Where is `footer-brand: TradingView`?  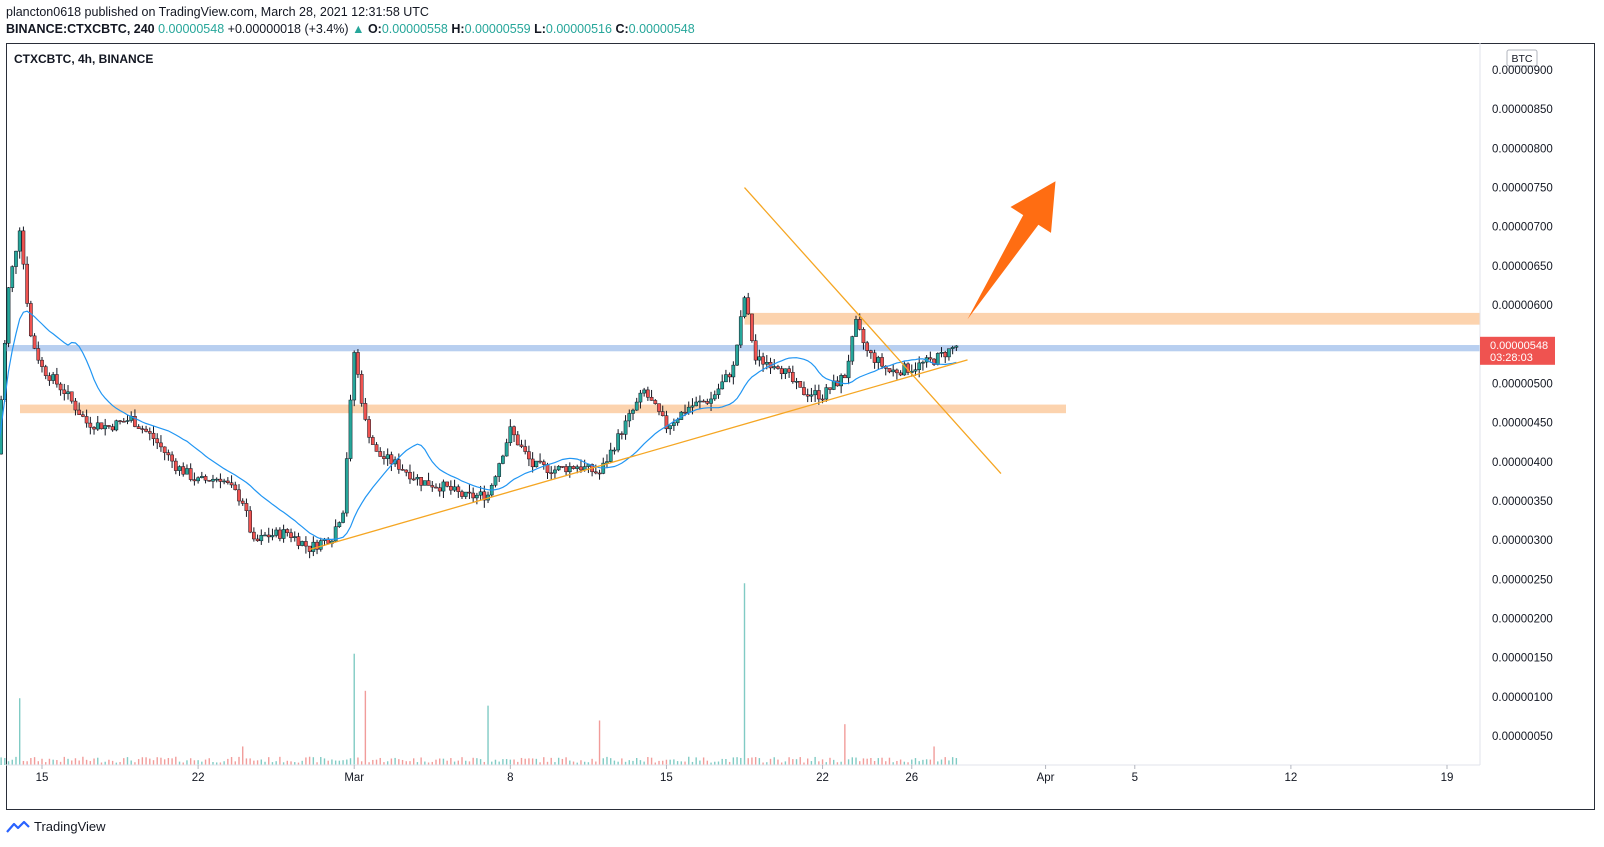 footer-brand: TradingView is located at coordinates (70, 826).